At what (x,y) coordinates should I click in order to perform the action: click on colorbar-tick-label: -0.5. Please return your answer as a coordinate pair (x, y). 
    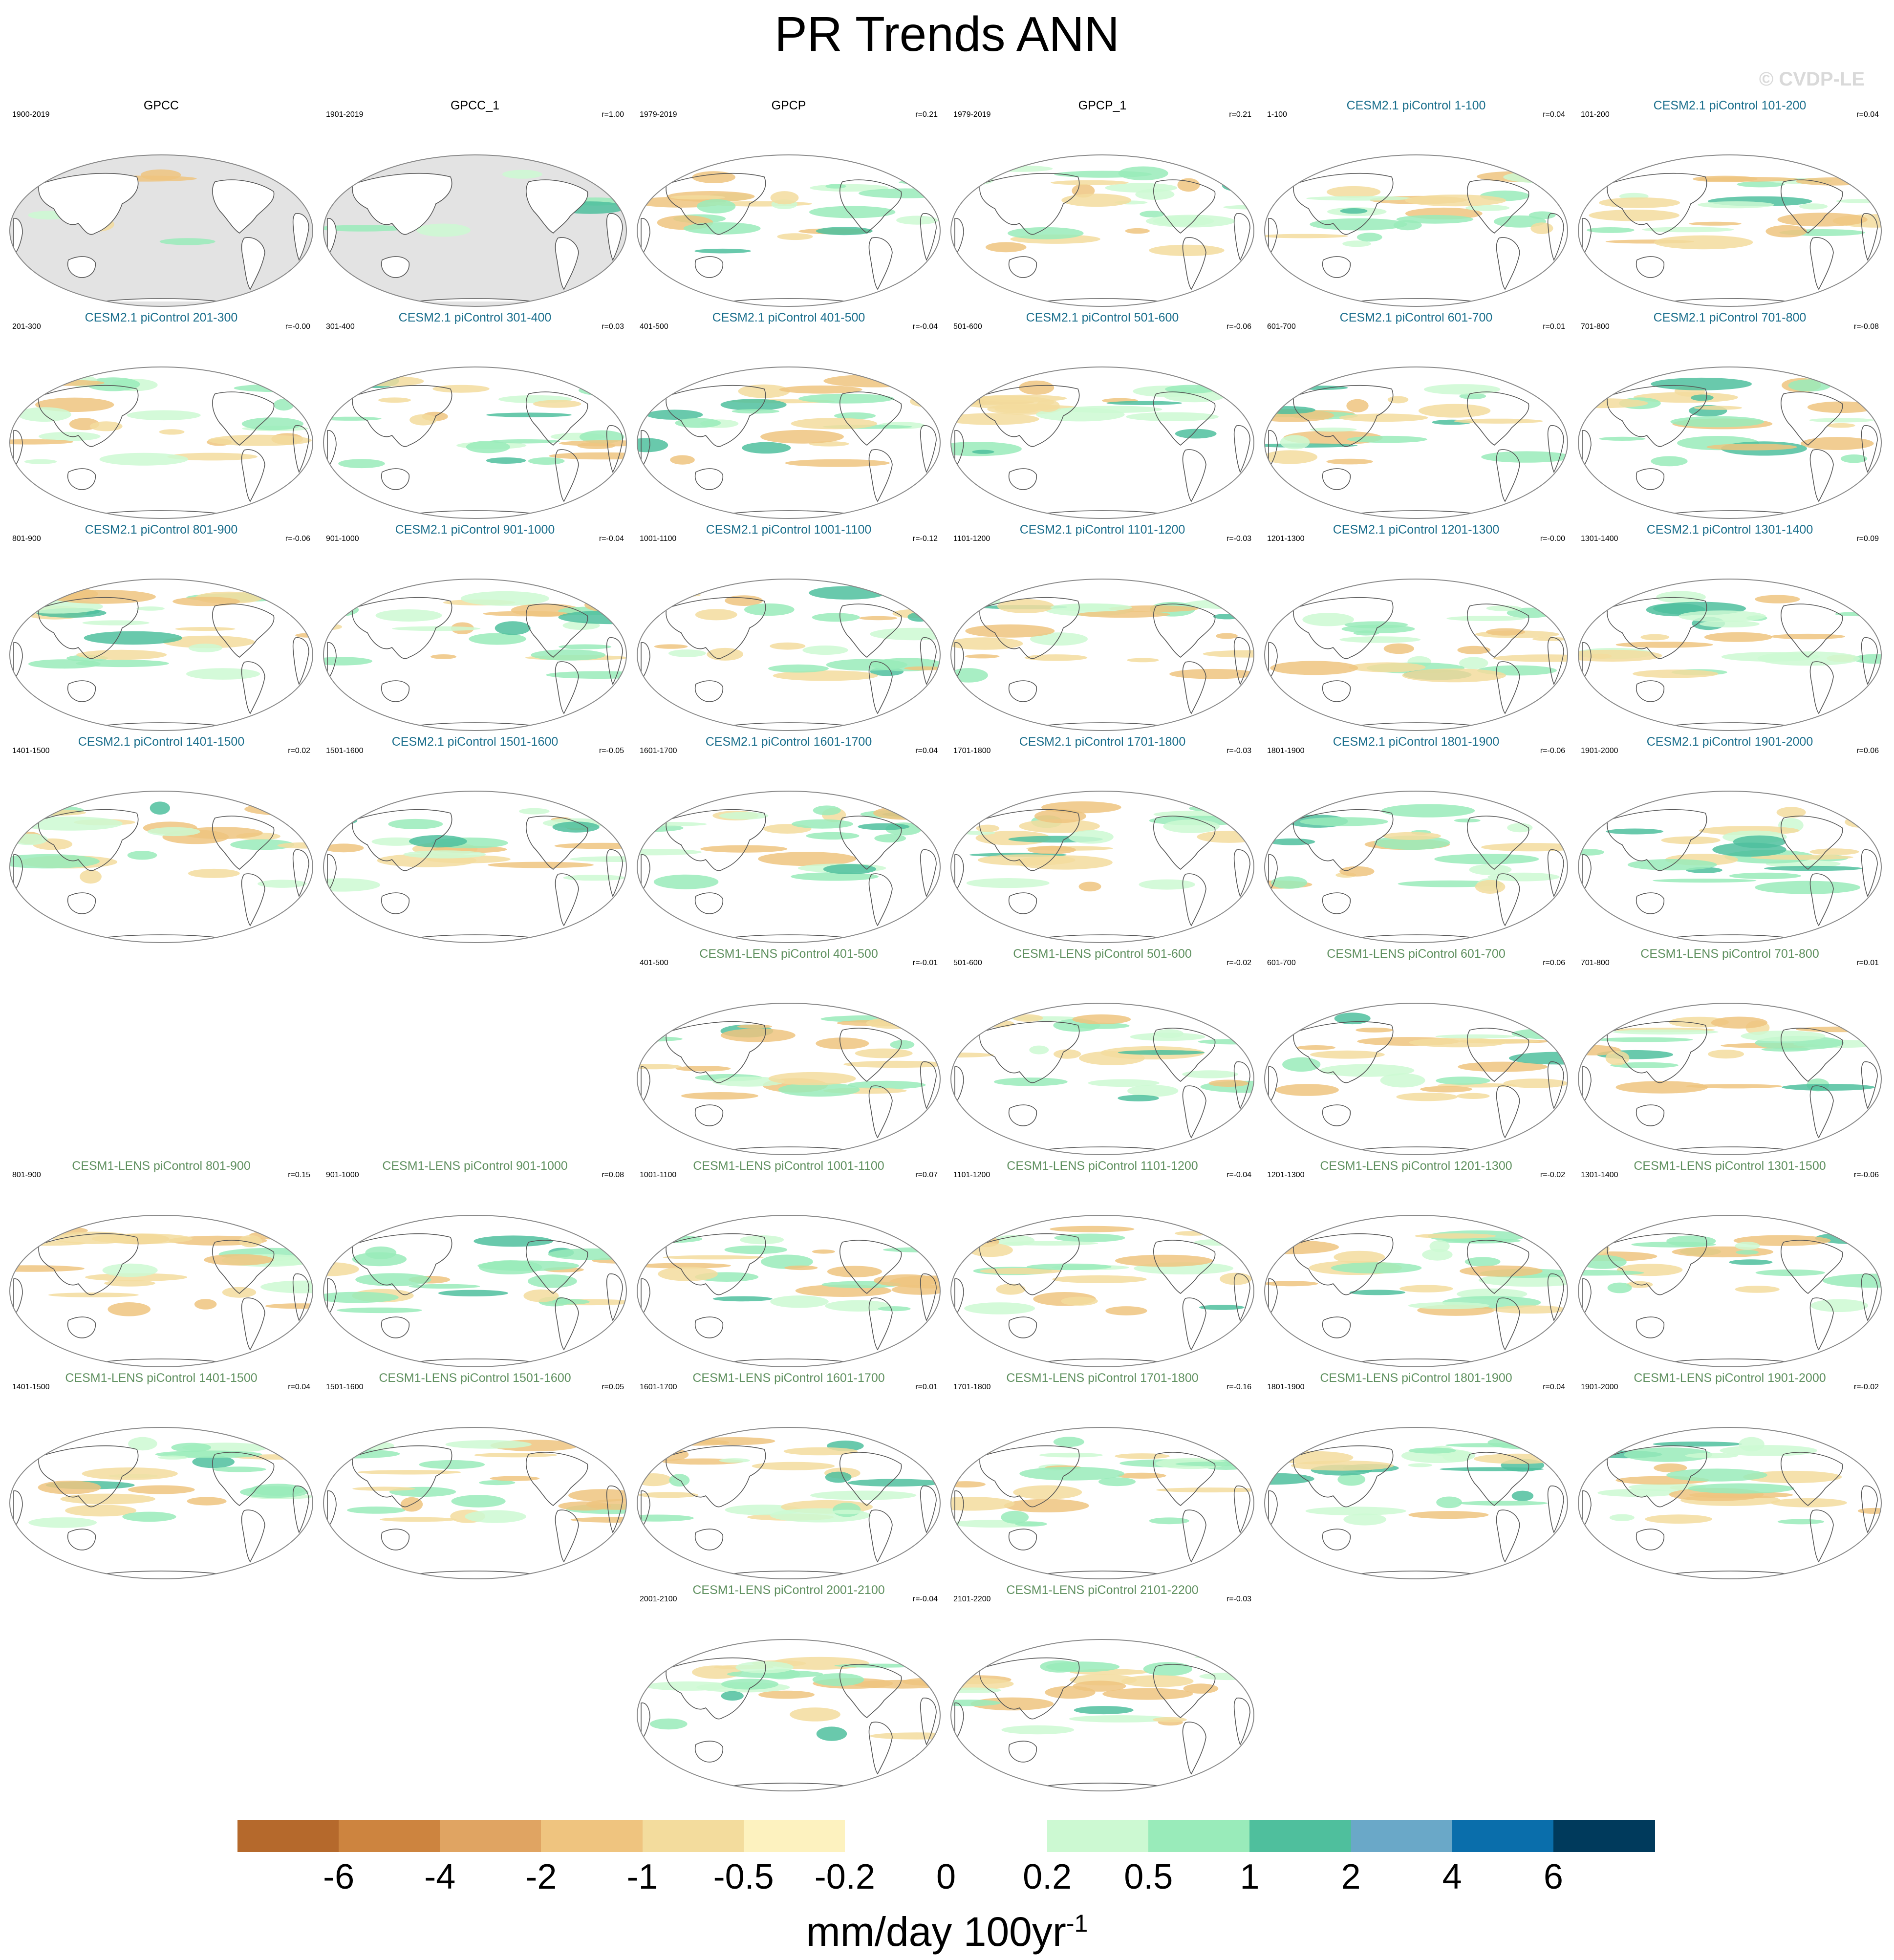
    Looking at the image, I should click on (743, 1876).